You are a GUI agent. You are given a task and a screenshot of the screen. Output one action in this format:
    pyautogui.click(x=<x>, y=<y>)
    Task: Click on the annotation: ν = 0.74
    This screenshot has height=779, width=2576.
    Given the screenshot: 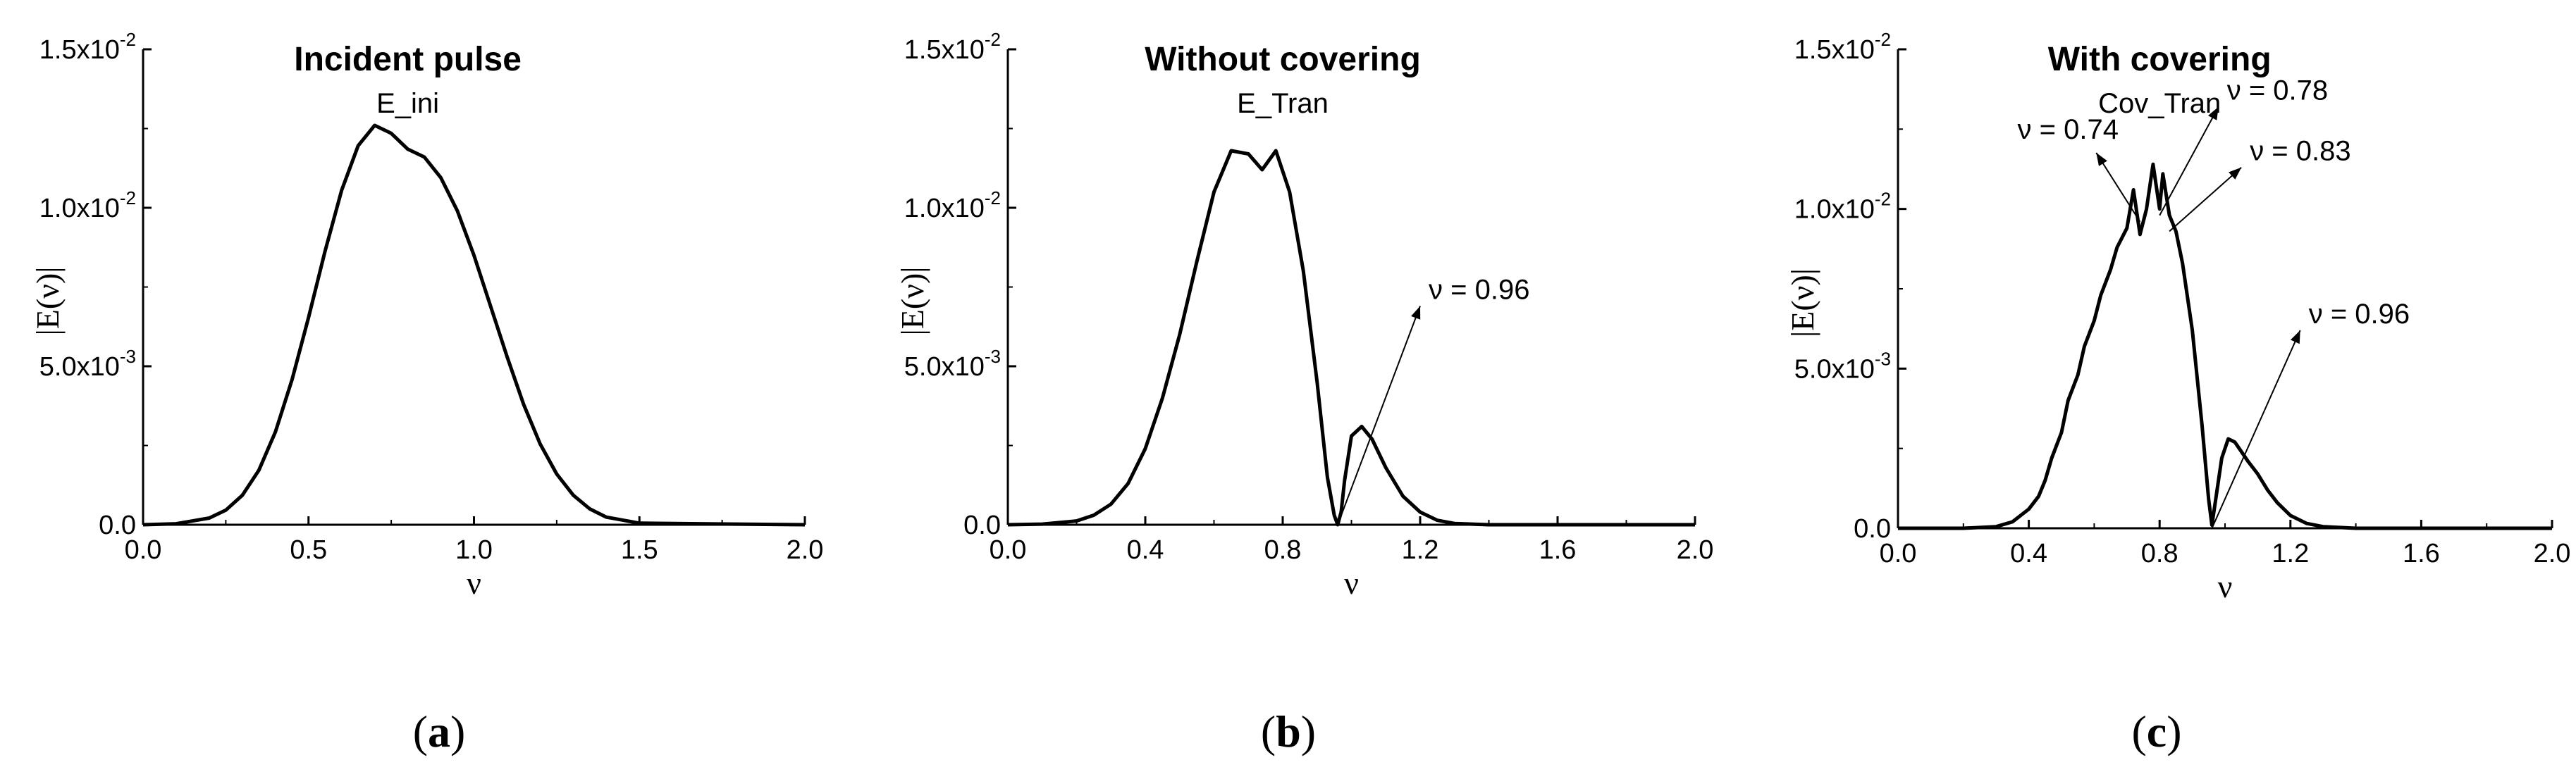 What is the action you would take?
    pyautogui.click(x=2079, y=168)
    